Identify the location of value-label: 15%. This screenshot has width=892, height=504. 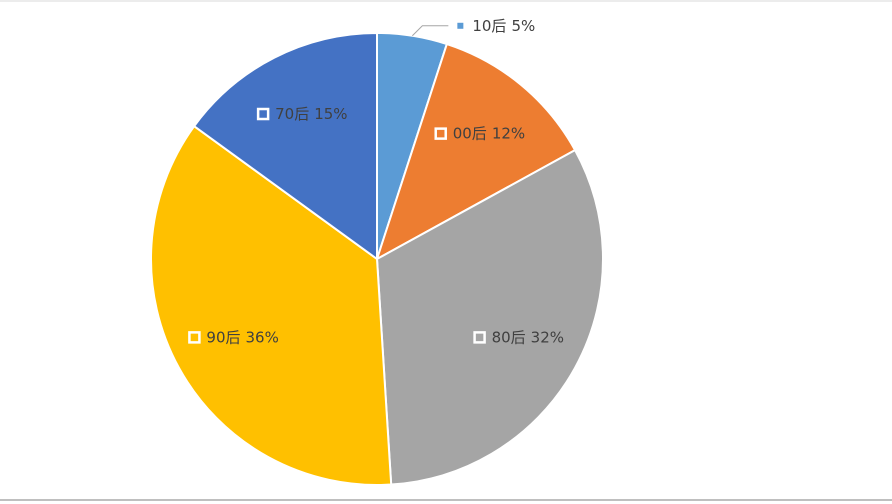
(330, 114).